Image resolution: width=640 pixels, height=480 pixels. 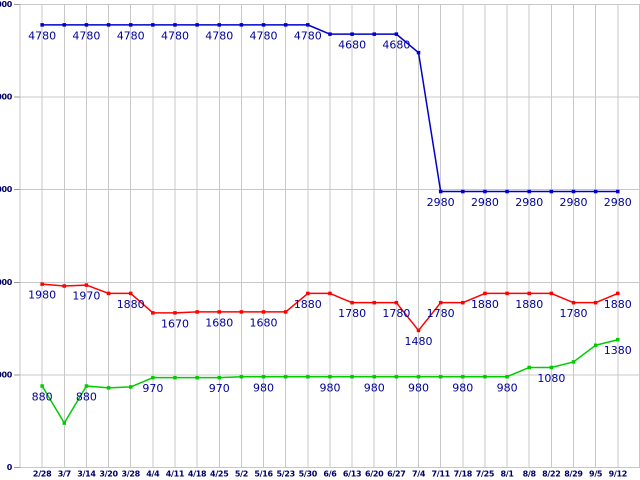 What do you see at coordinates (485, 474) in the screenshot?
I see `x-axis-tick-label: 7/25` at bounding box center [485, 474].